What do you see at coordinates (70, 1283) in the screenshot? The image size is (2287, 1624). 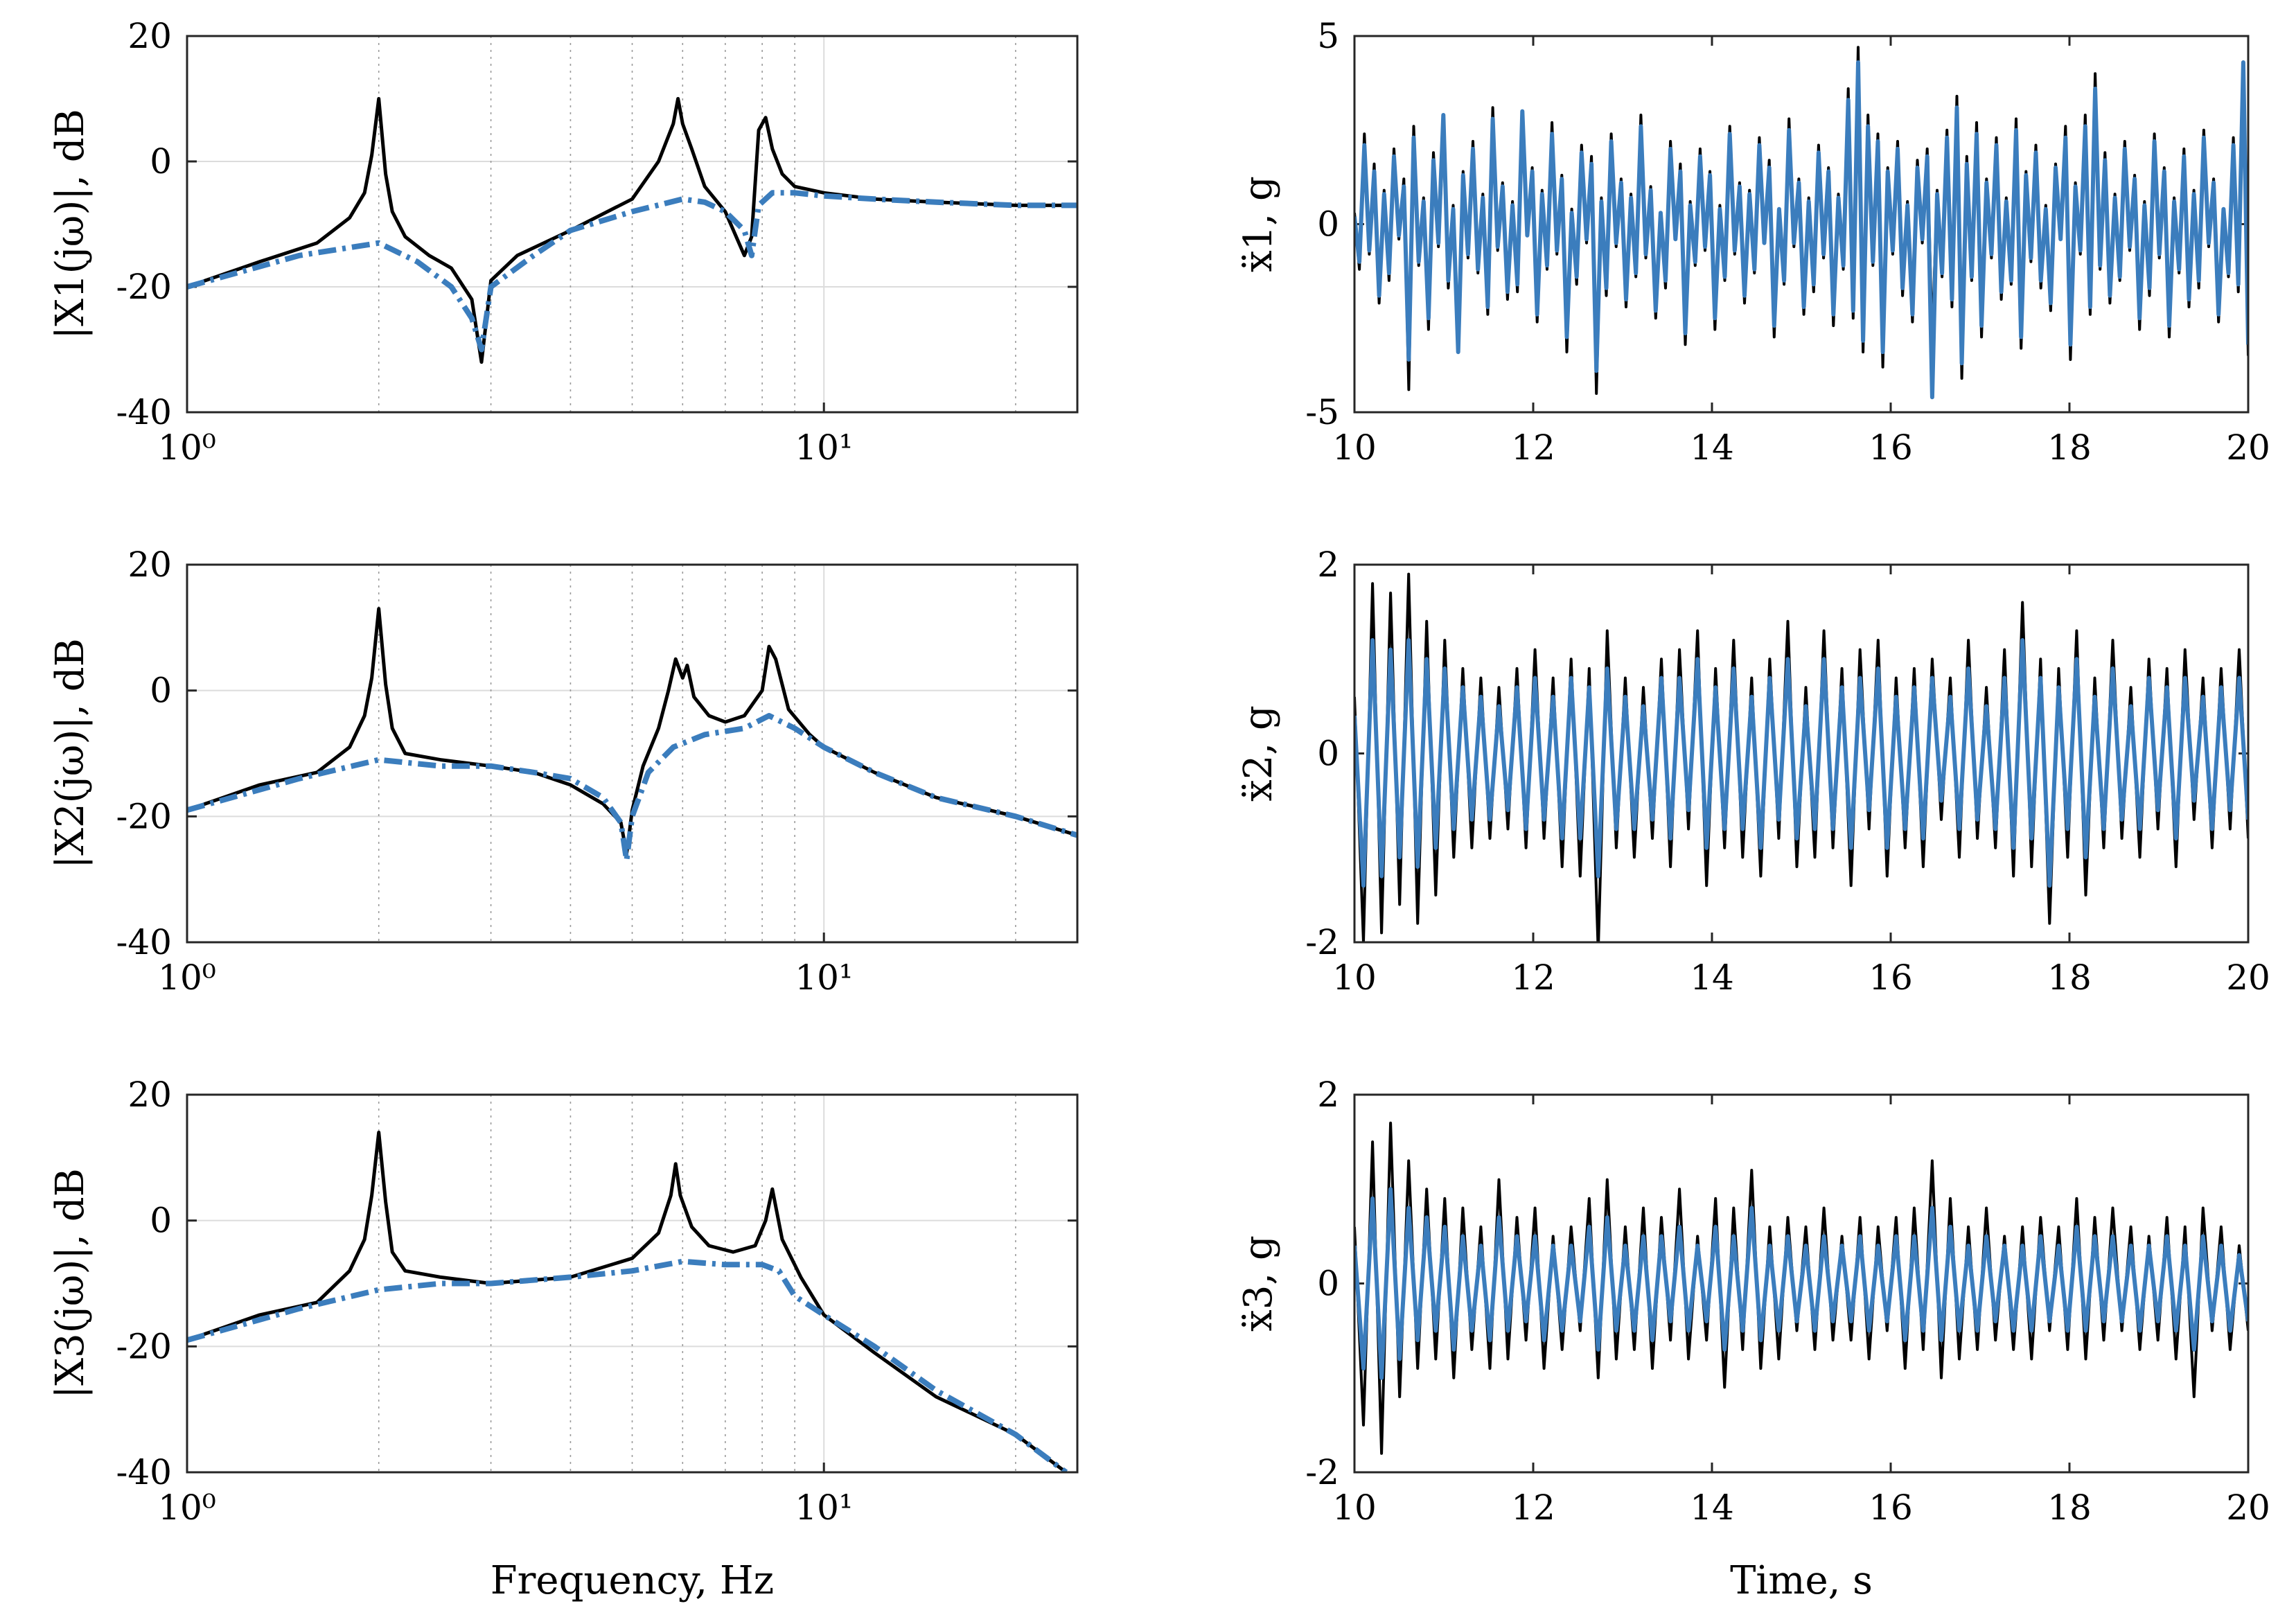 I see `y-axis-label: |X3(jω)|, dB` at bounding box center [70, 1283].